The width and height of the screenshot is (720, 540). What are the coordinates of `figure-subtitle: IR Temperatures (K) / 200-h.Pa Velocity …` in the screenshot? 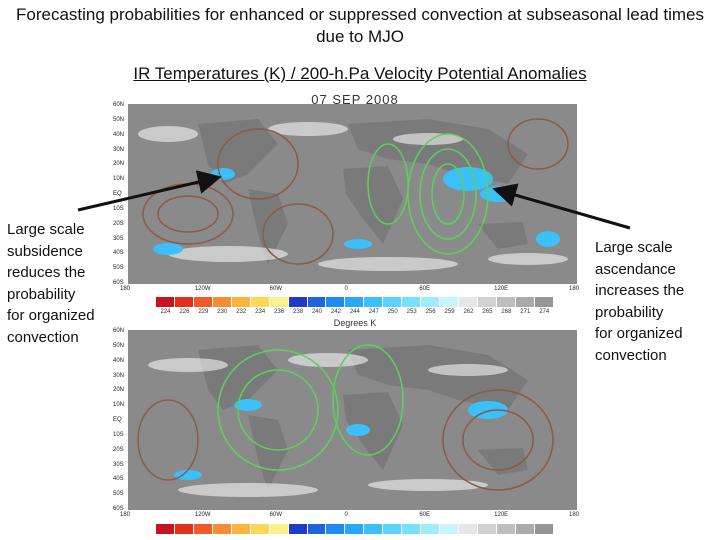 It's located at (360, 73).